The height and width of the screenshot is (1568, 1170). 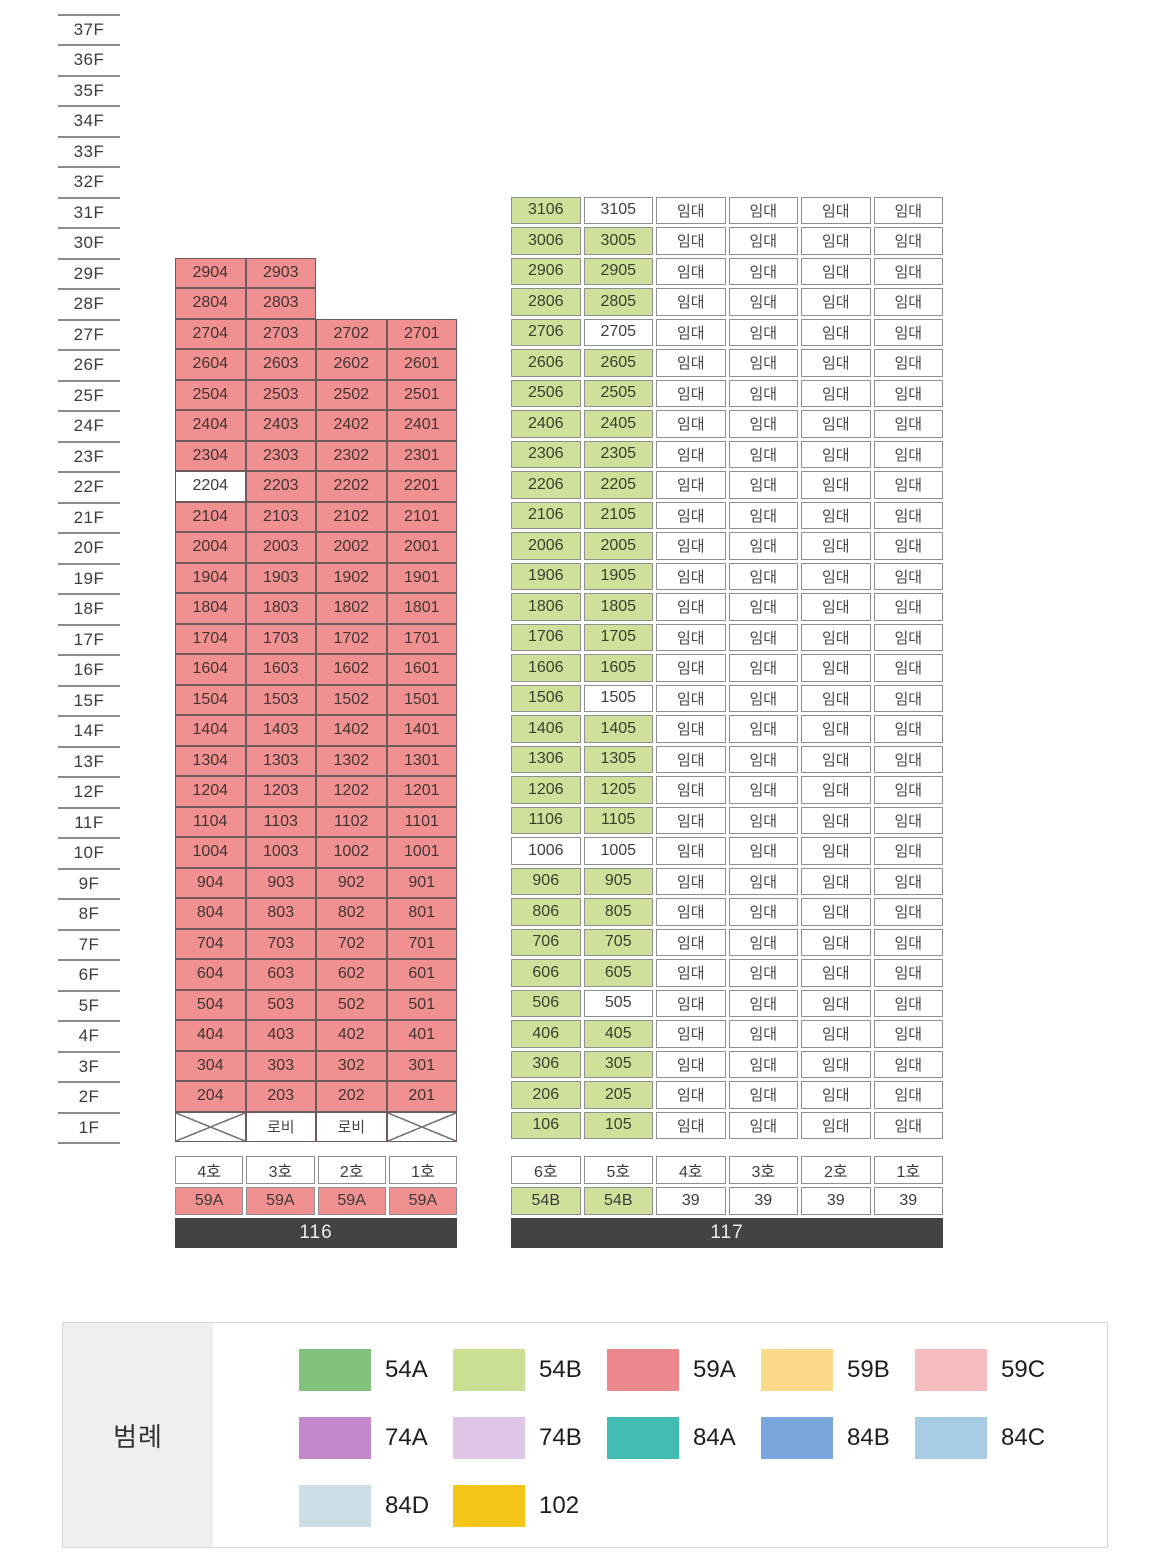 What do you see at coordinates (351, 730) in the screenshot?
I see `unit-cell: 1402` at bounding box center [351, 730].